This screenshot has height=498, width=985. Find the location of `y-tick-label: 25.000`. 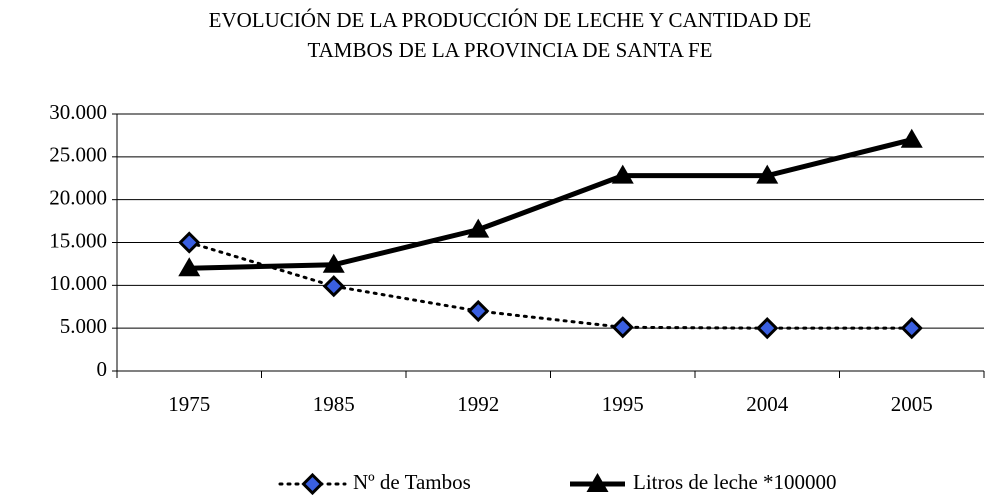

y-tick-label: 25.000 is located at coordinates (78, 155).